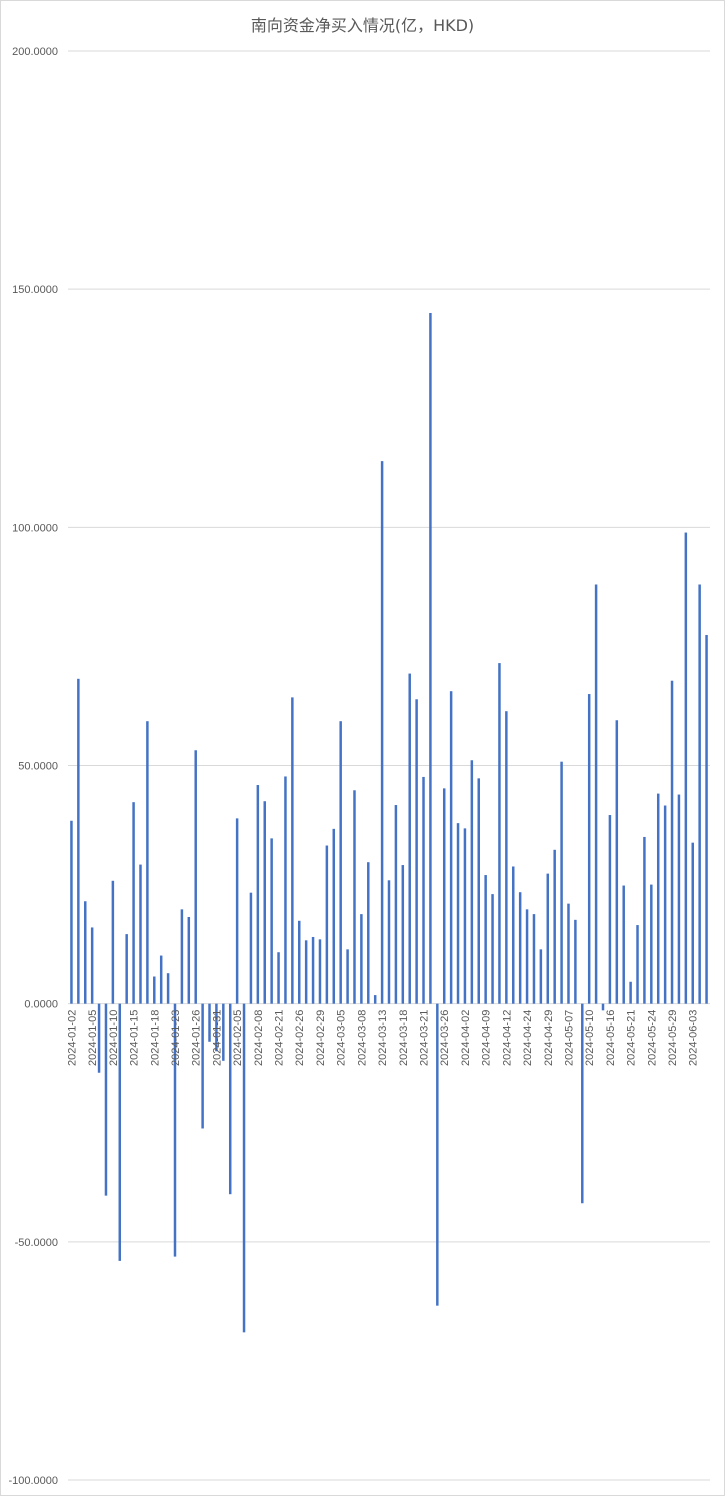  What do you see at coordinates (114, 1038) in the screenshot?
I see `x-tick-label: 2024-01-10` at bounding box center [114, 1038].